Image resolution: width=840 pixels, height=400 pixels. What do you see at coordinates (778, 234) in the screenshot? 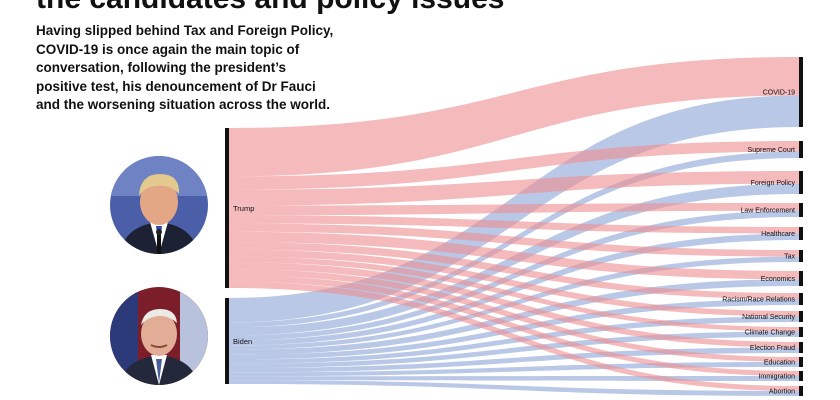
I see `label-healthcare: Healthcare` at bounding box center [778, 234].